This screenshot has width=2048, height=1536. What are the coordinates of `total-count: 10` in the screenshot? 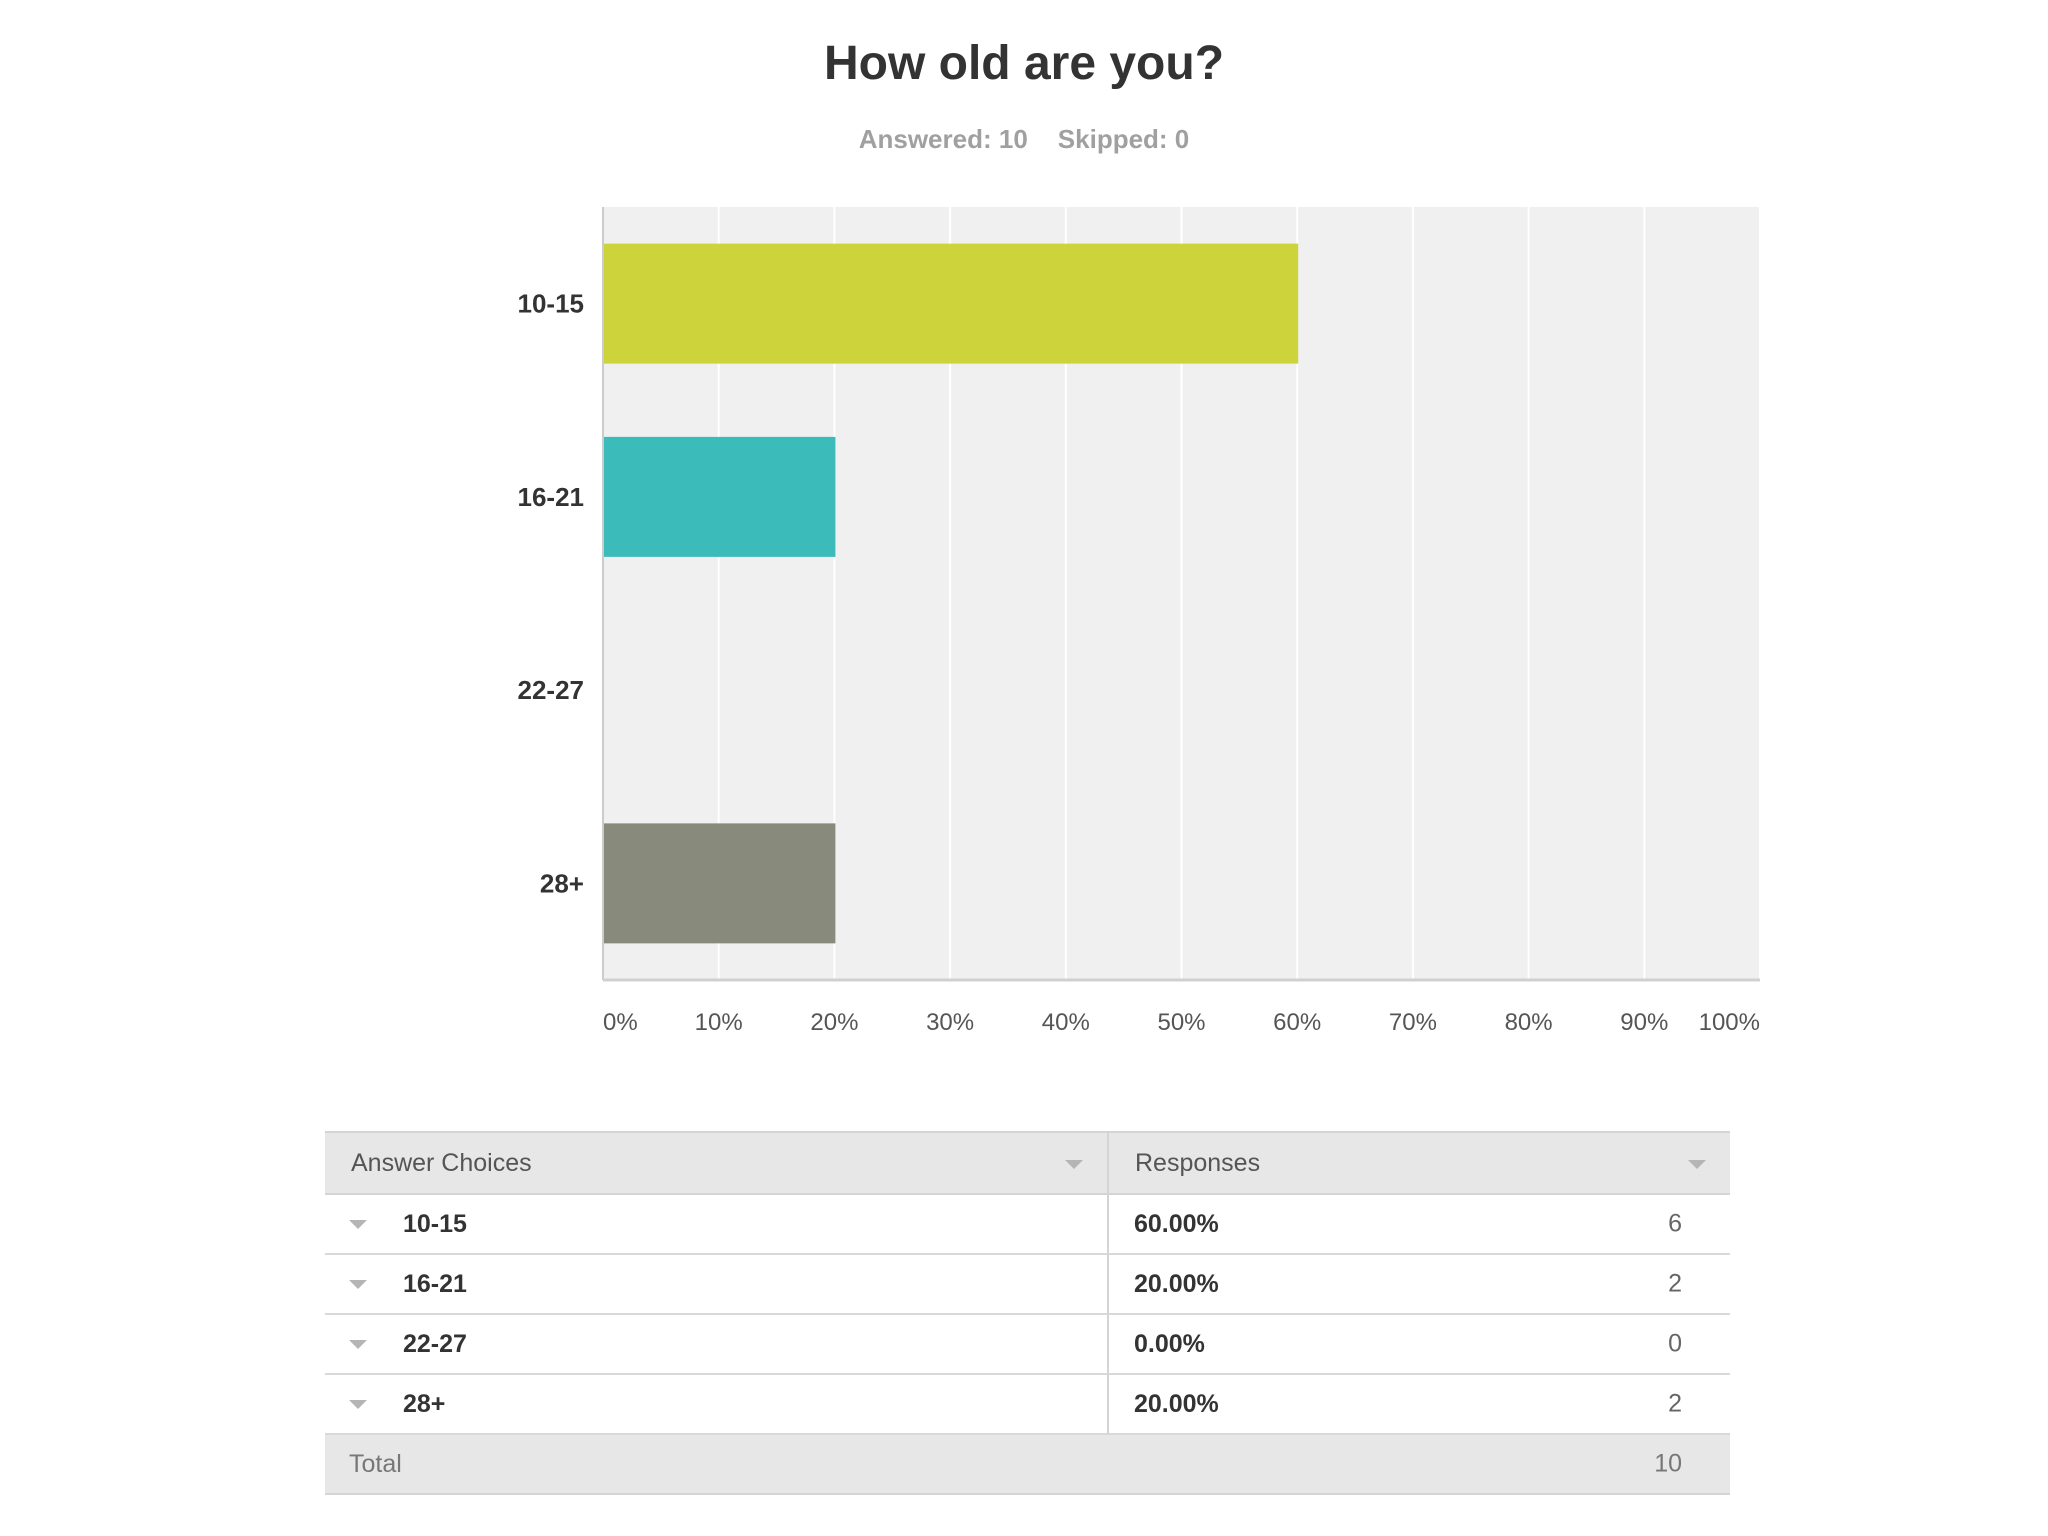 It's located at (1668, 1463).